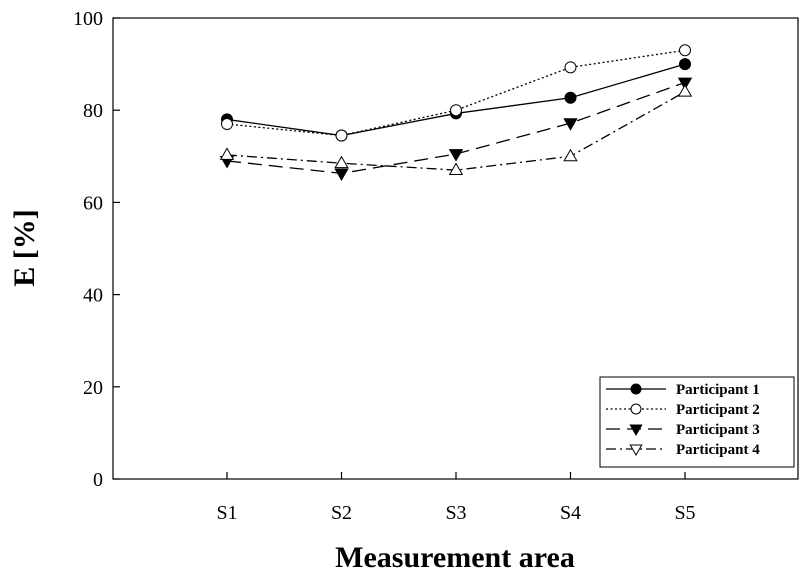 The width and height of the screenshot is (800, 578). I want to click on y-tick-label: 60, so click(93, 203).